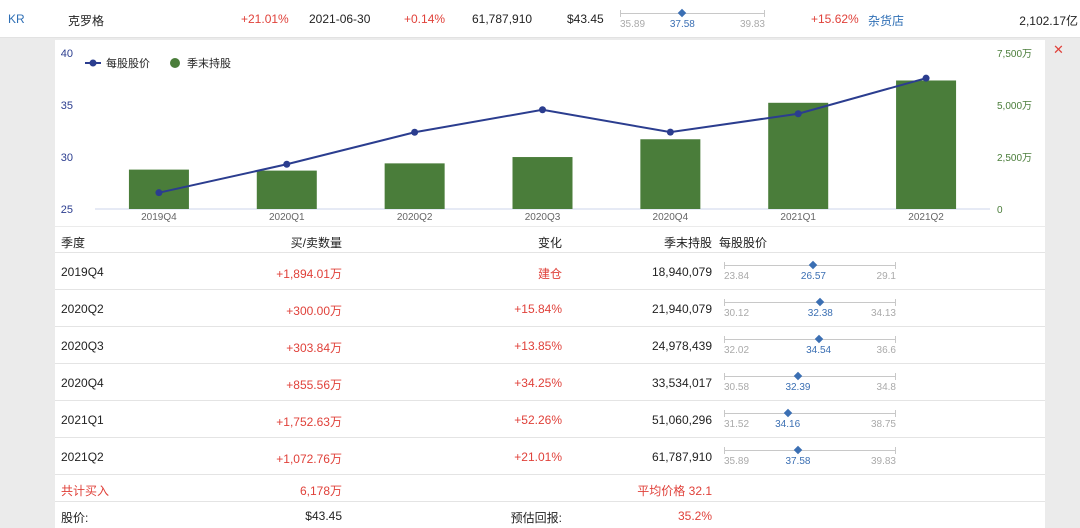 The image size is (1080, 528). Describe the element at coordinates (323, 516) in the screenshot. I see `price-value: $43.45` at that location.